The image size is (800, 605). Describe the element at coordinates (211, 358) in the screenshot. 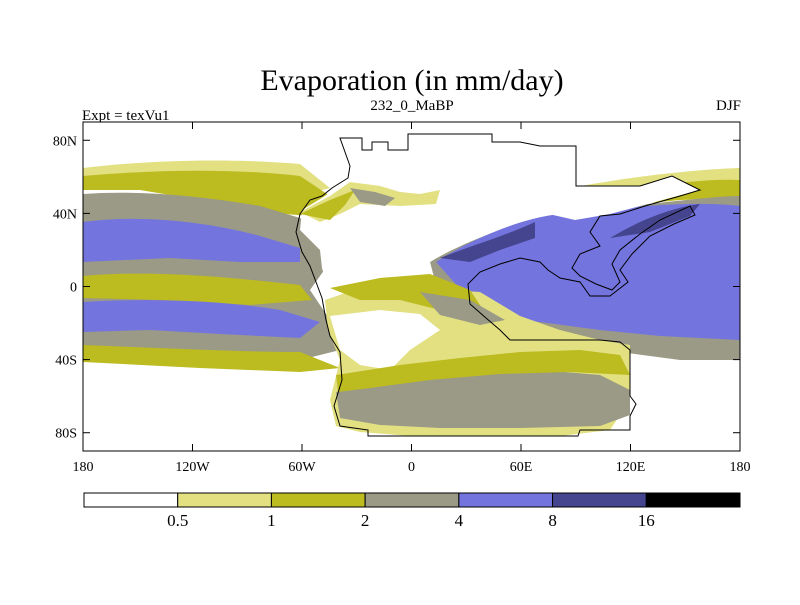

I see `region-pacific-yellow-south` at that location.